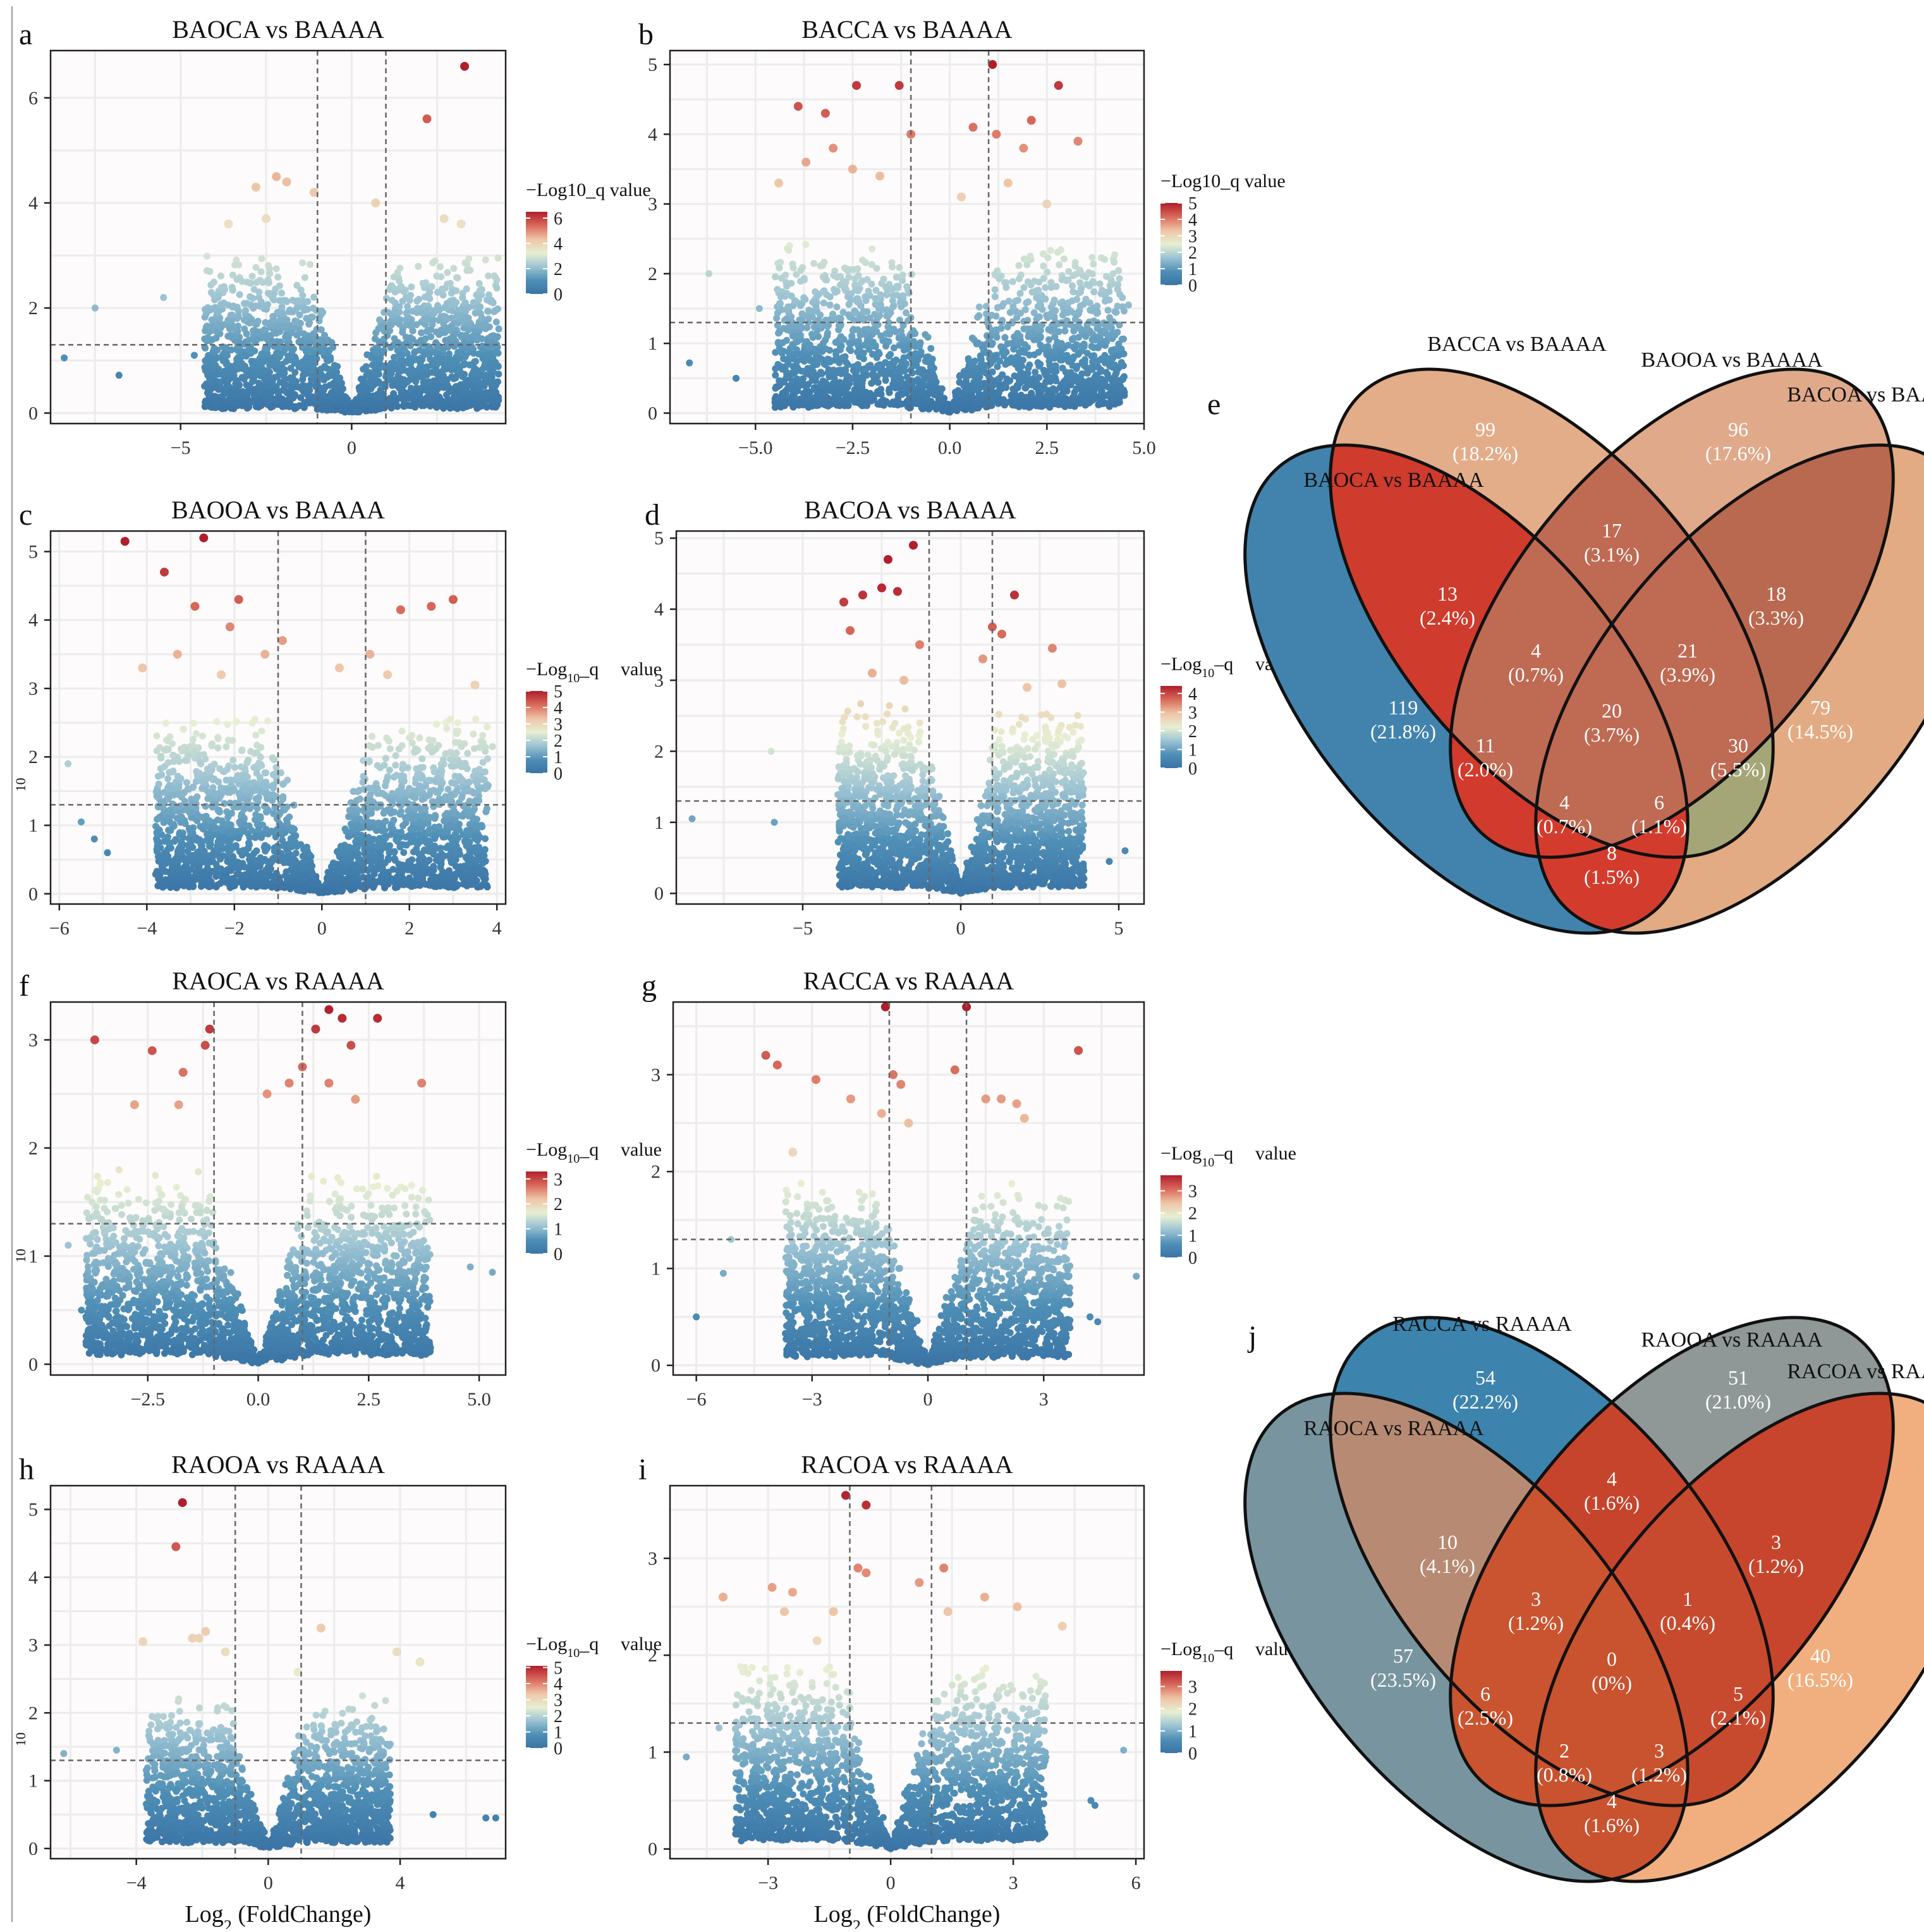 The width and height of the screenshot is (1924, 1932). Describe the element at coordinates (755, 447) in the screenshot. I see `x-tick-label: −5.0` at that location.